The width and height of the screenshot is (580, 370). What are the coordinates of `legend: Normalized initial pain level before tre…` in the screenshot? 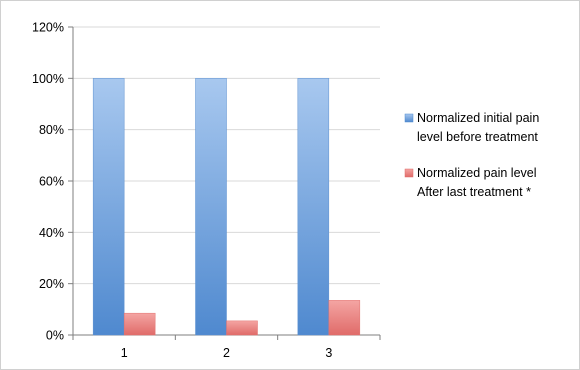 It's located at (471, 155).